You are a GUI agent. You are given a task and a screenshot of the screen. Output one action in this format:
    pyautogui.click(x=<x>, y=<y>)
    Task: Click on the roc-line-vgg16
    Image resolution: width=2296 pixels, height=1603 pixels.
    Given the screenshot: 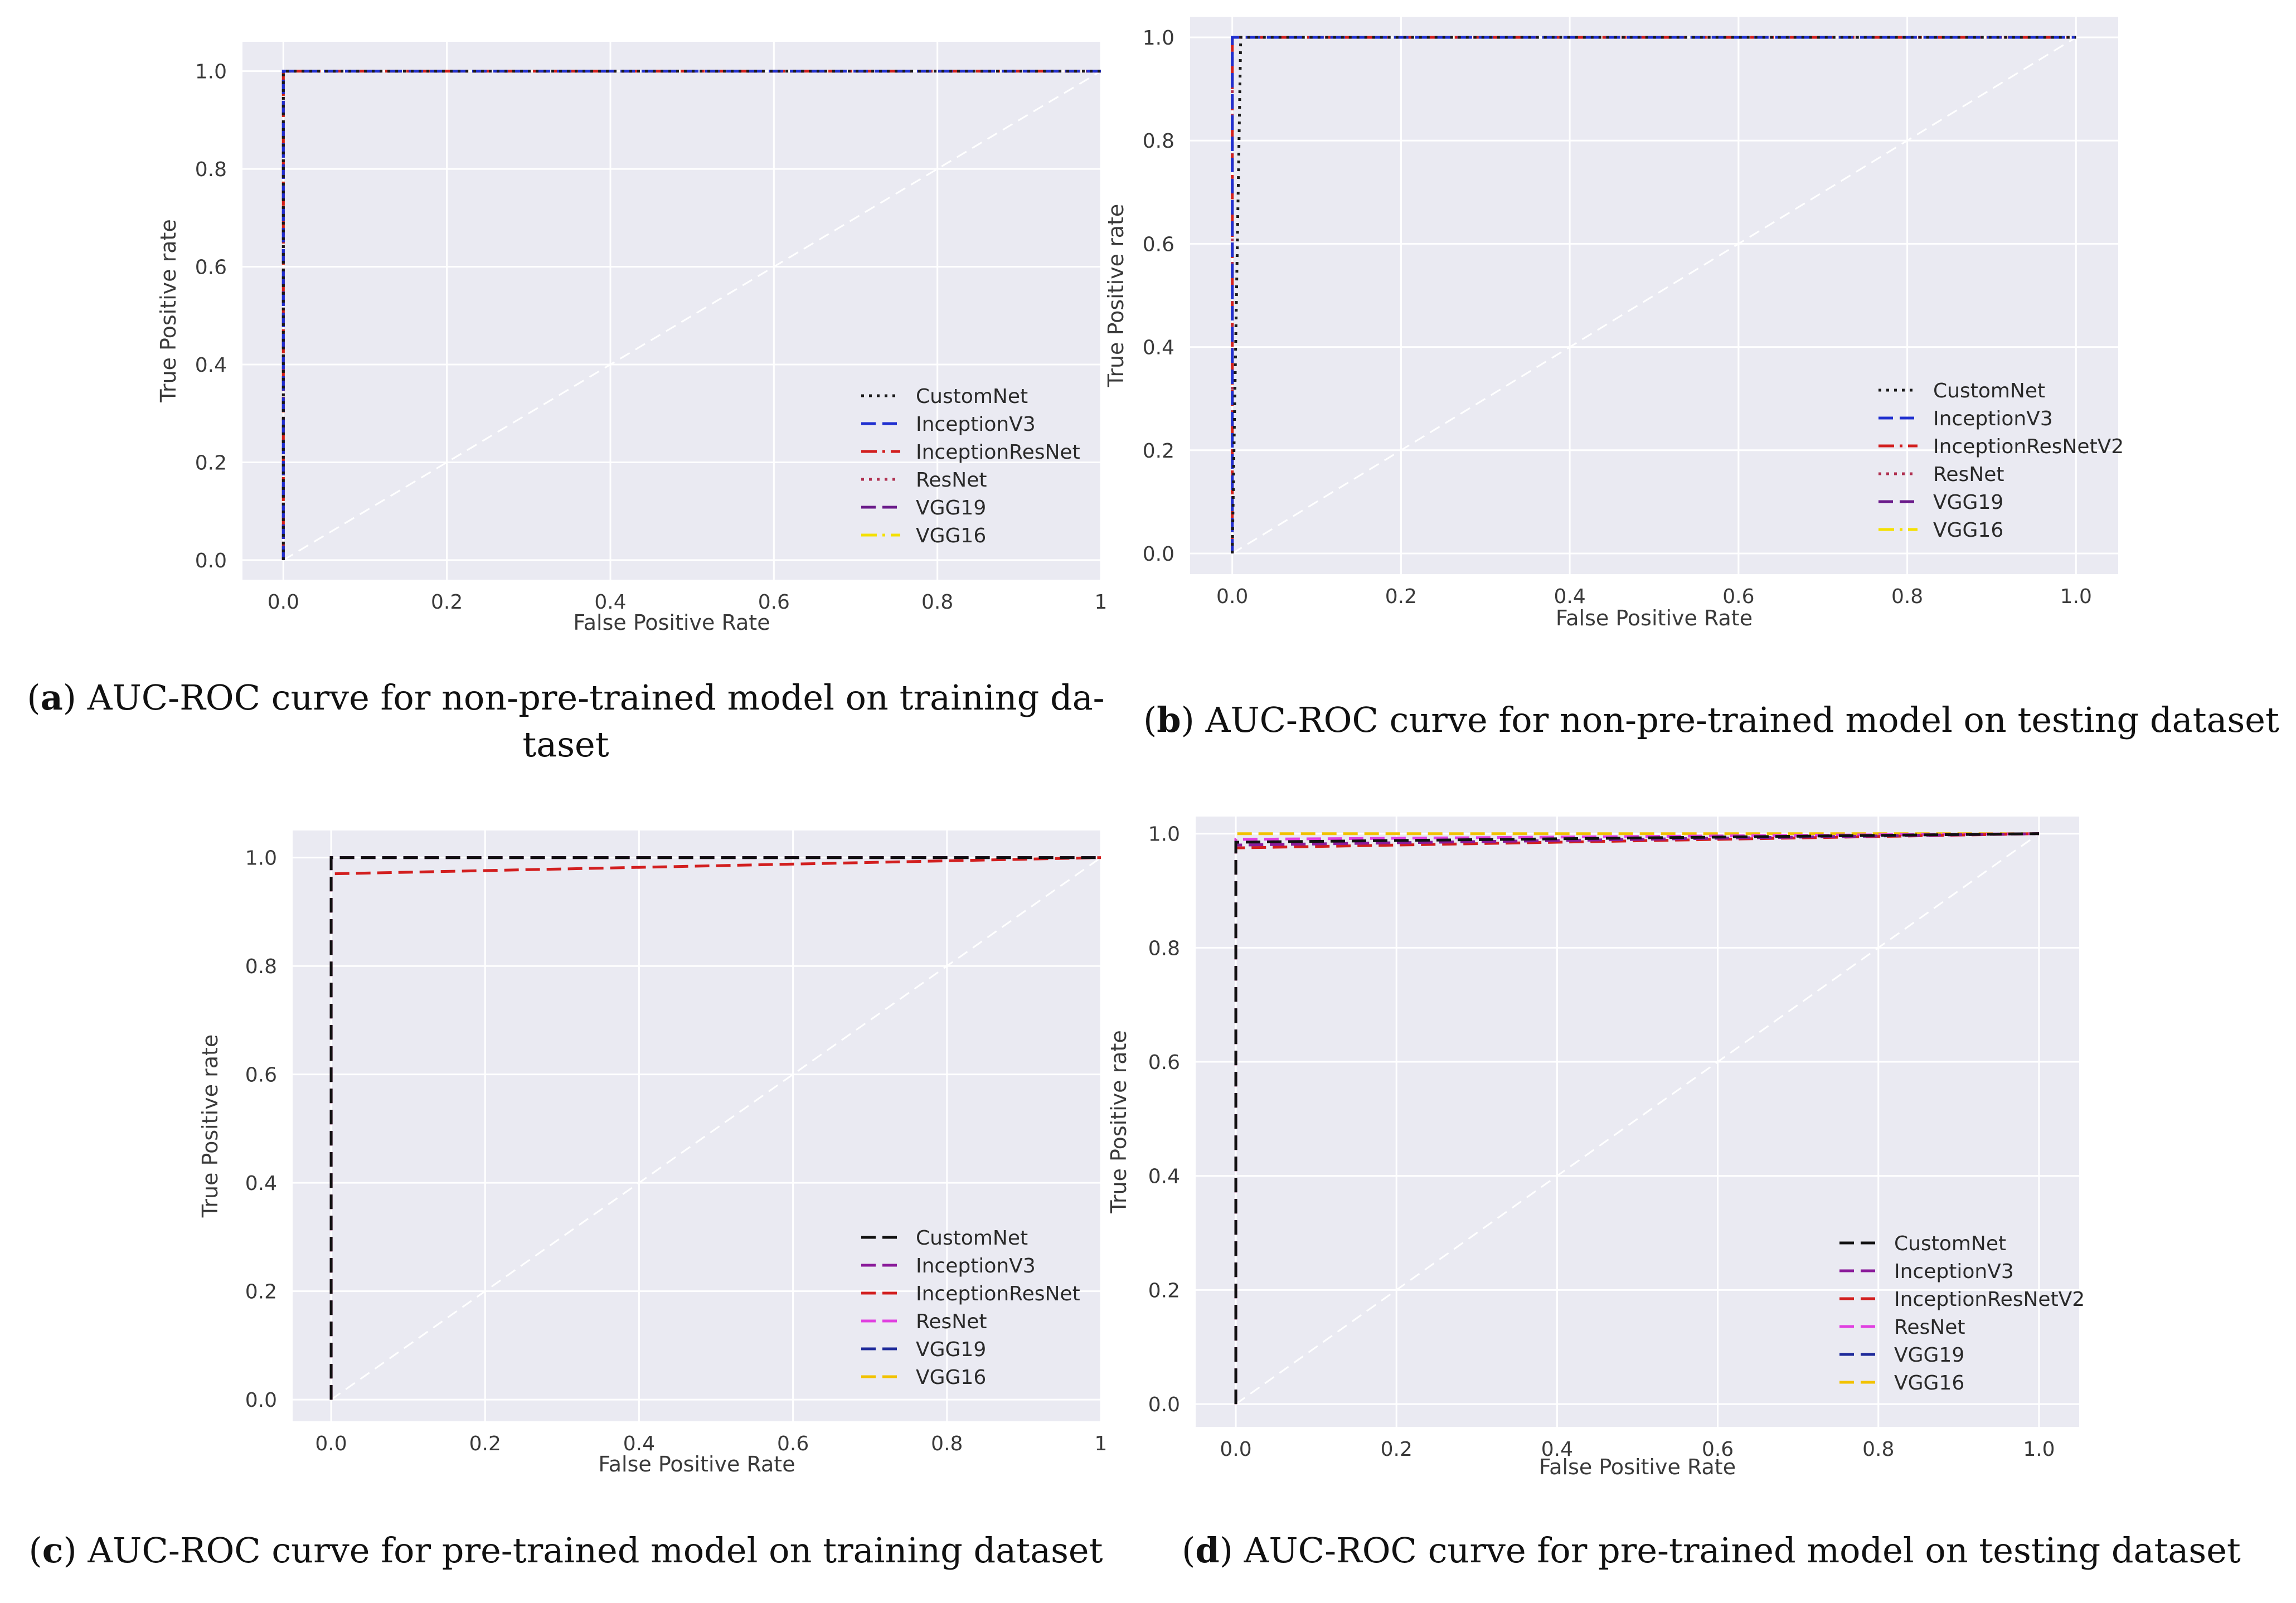 What is the action you would take?
    pyautogui.click(x=1636, y=1118)
    